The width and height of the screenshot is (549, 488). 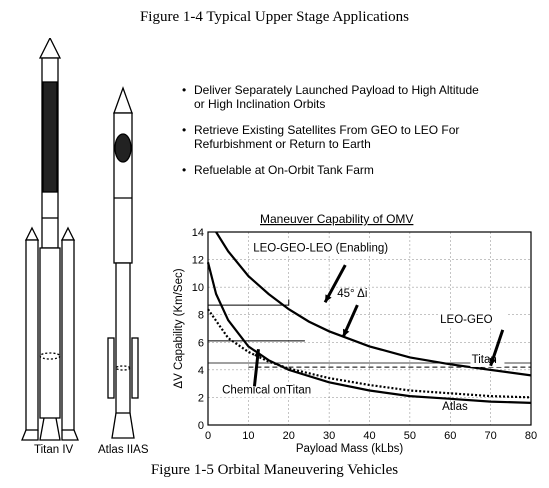 I want to click on titan-iv-label: Titan IV, so click(x=54, y=450).